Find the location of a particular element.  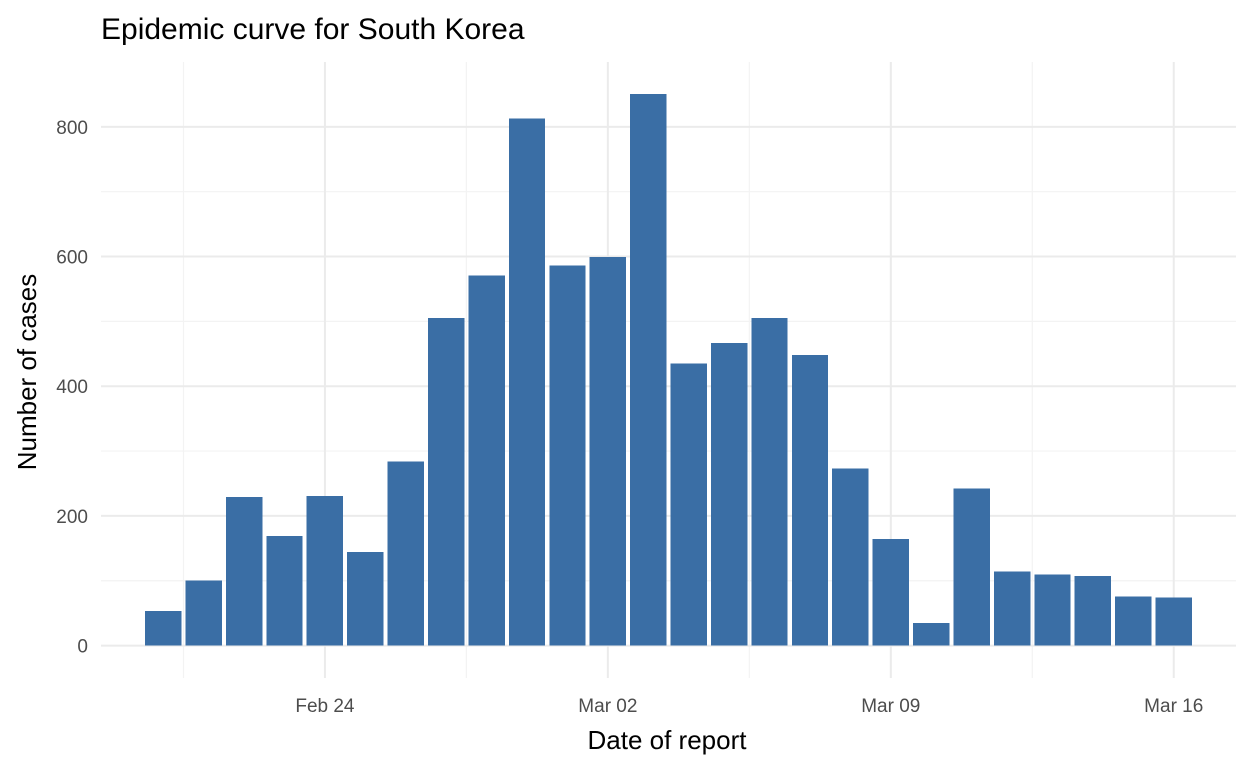

y-tick-label: 600 is located at coordinates (72, 258).